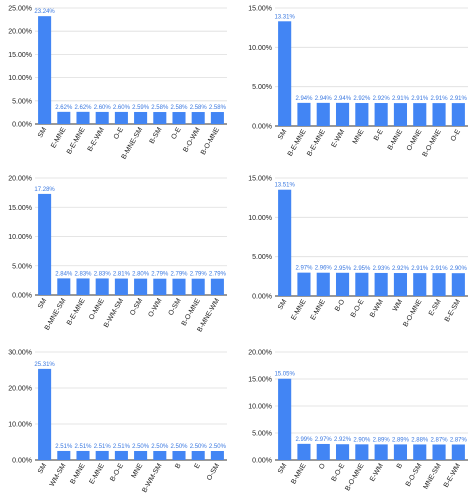 The width and height of the screenshot is (474, 504). What do you see at coordinates (83, 274) in the screenshot?
I see `data-label: 2.83%` at bounding box center [83, 274].